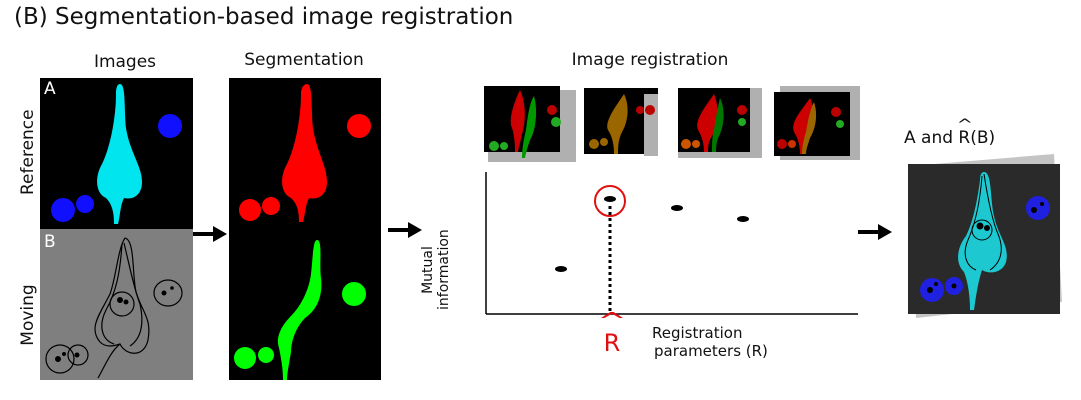  I want to click on moving-panel-letter: B, so click(50, 242).